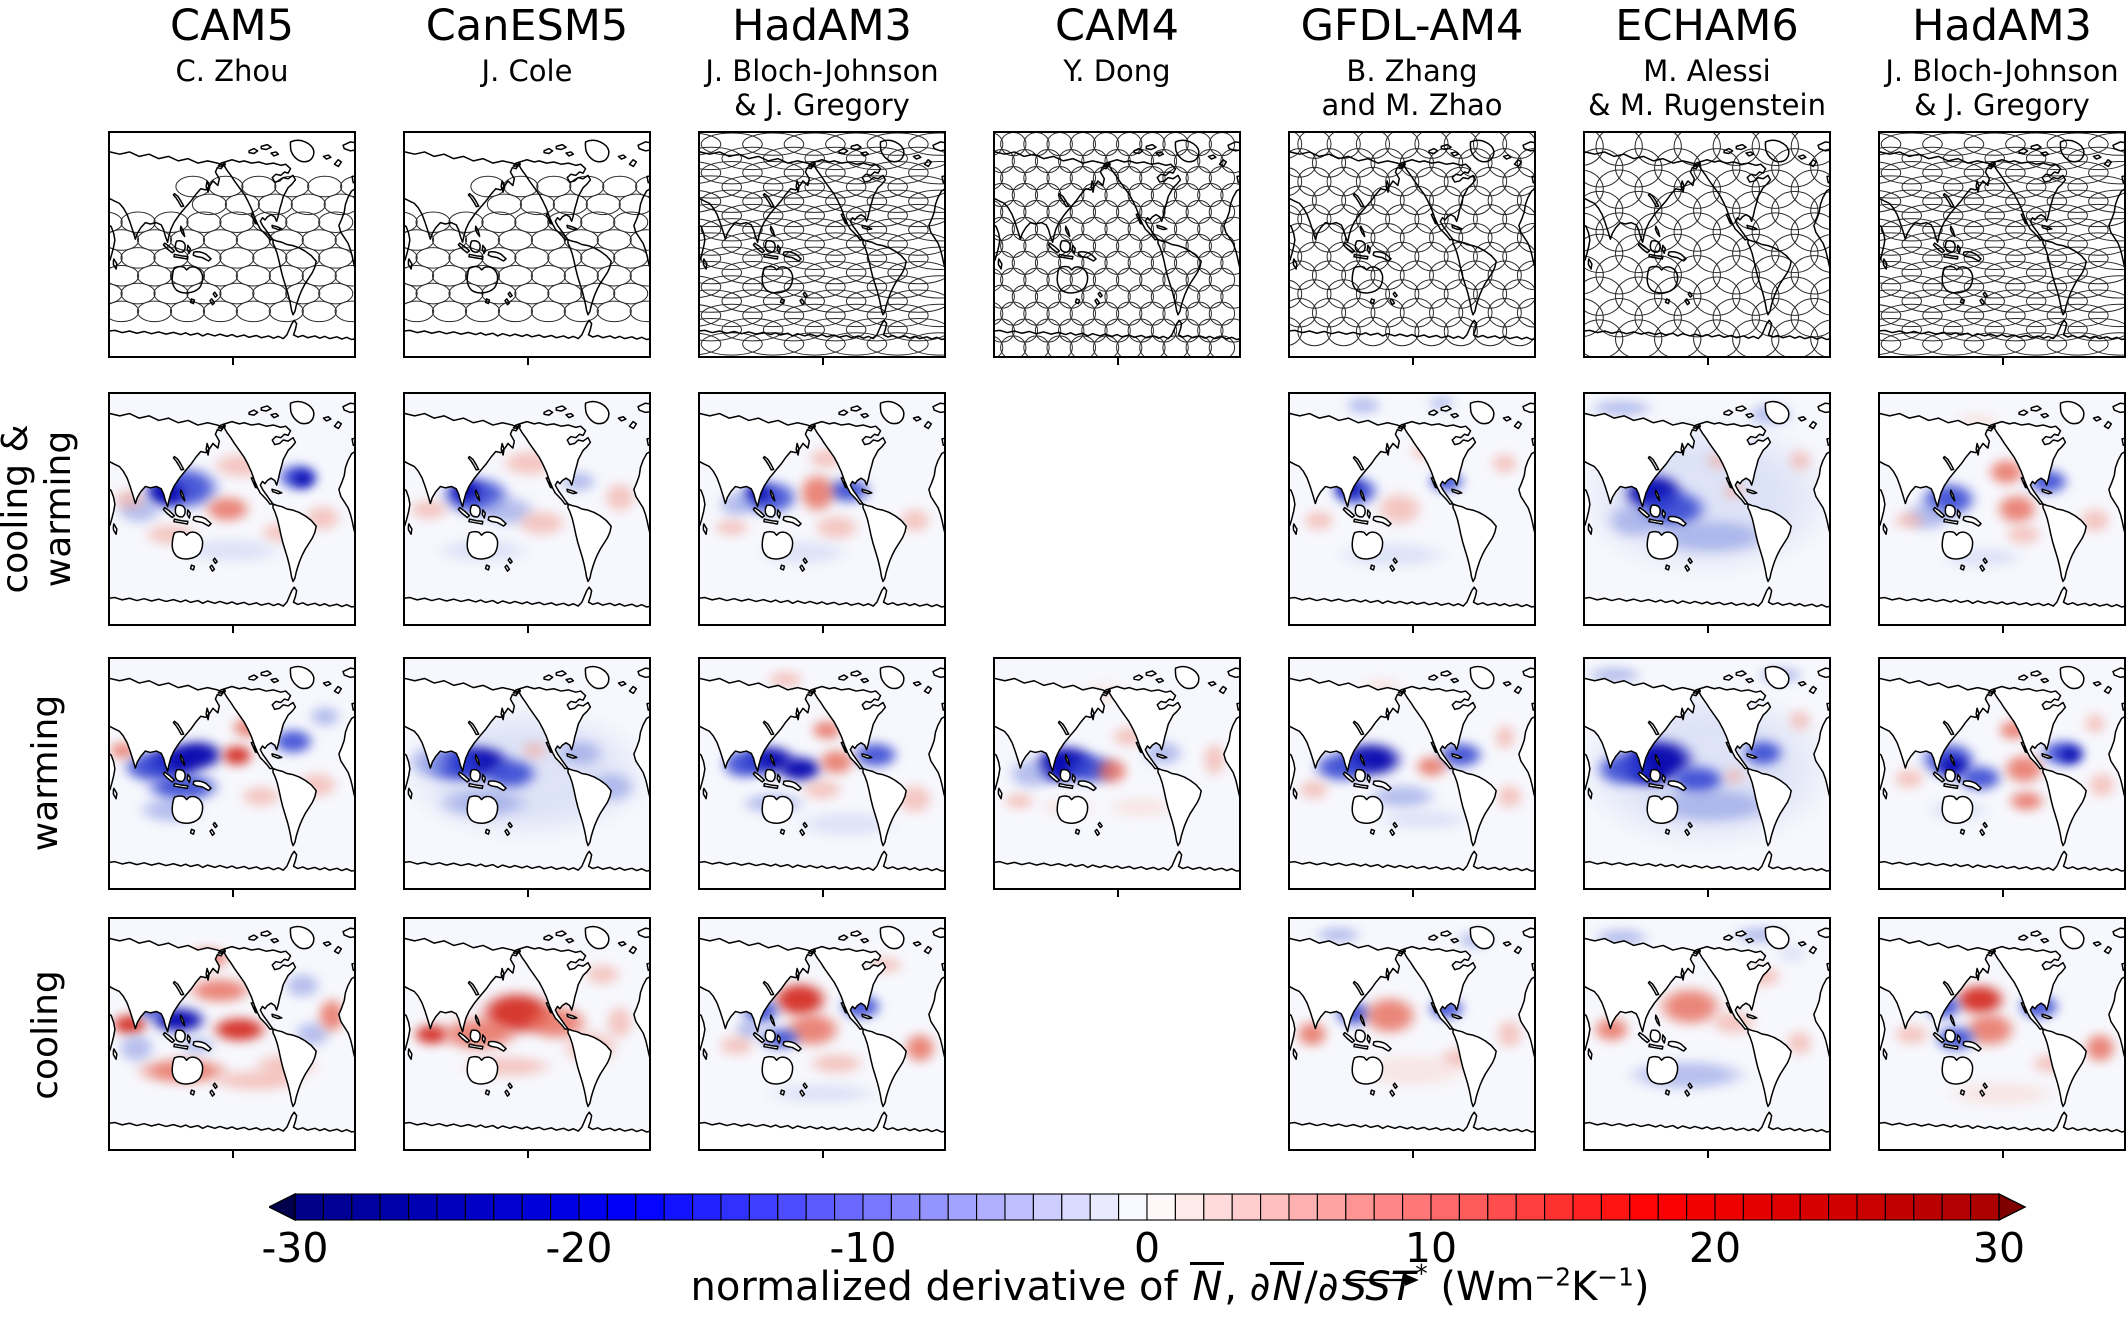  What do you see at coordinates (1412, 512) in the screenshot?
I see `coastline-path` at bounding box center [1412, 512].